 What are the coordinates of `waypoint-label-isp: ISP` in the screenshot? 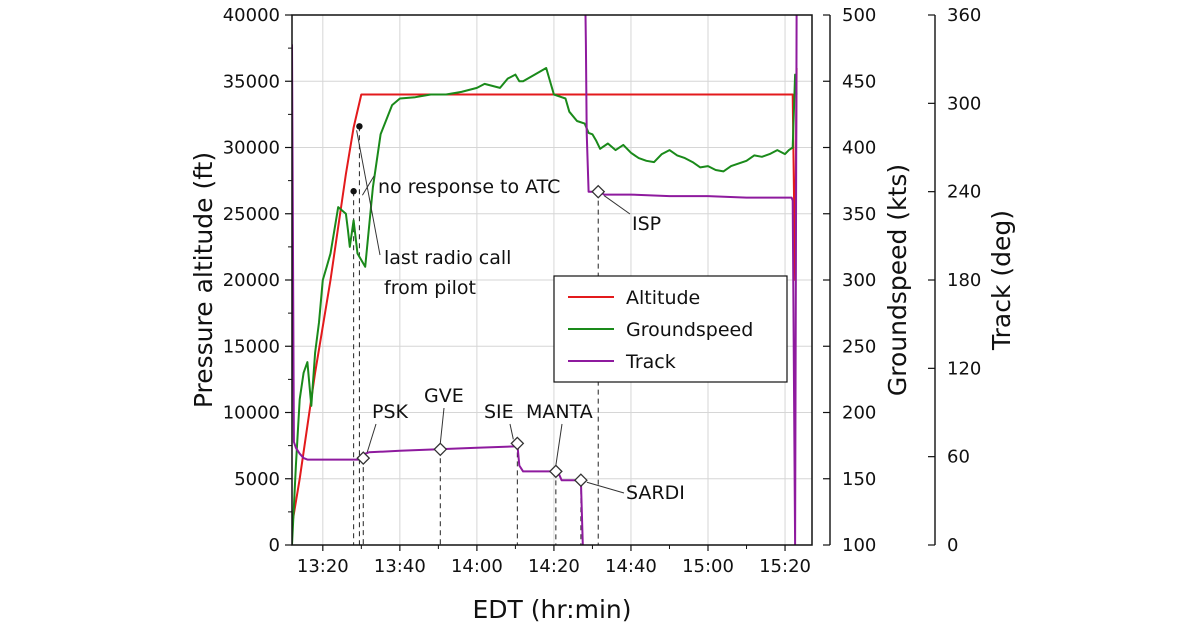 It's located at (646, 224).